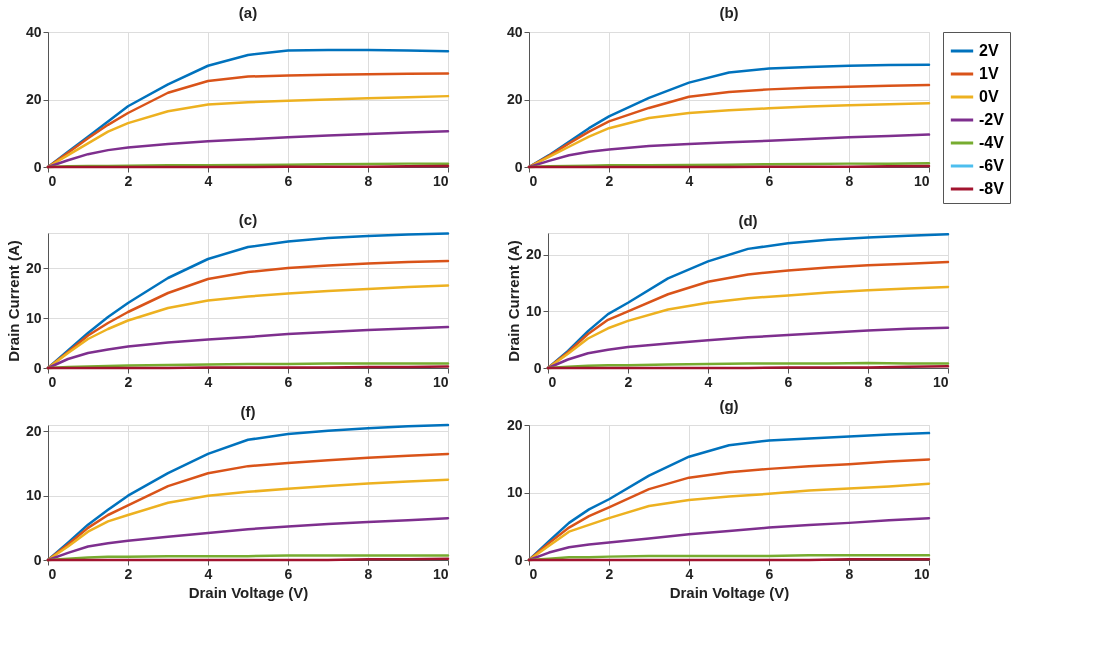  Describe the element at coordinates (989, 73) in the screenshot. I see `legend-label: 1V` at that location.